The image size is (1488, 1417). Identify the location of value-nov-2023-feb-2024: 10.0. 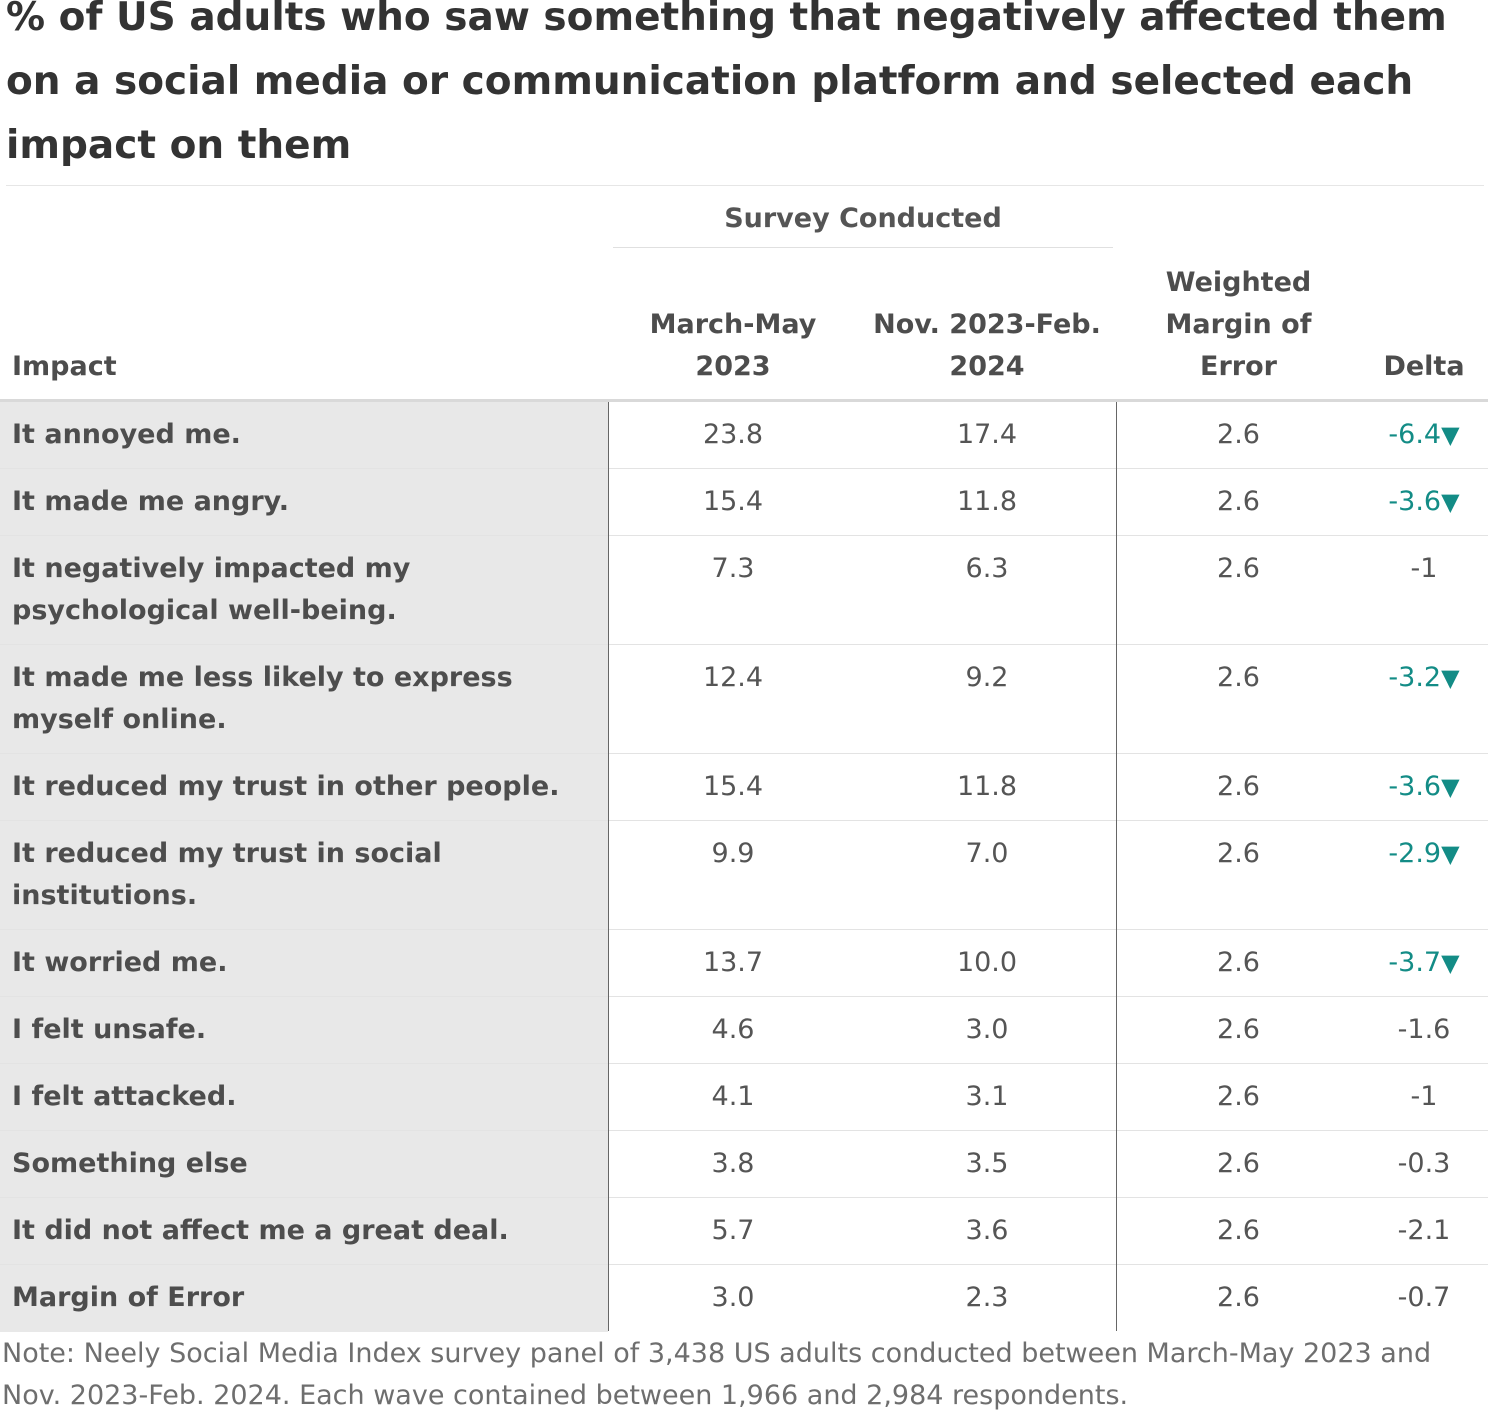
(987, 962).